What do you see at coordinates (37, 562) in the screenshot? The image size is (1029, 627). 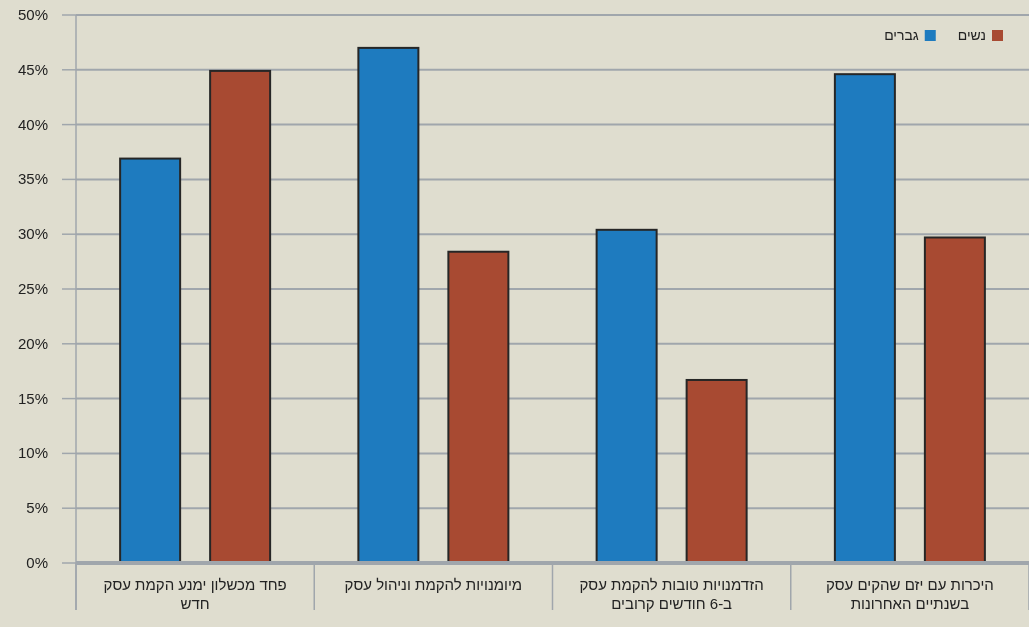 I see `y-tick-label: 0%` at bounding box center [37, 562].